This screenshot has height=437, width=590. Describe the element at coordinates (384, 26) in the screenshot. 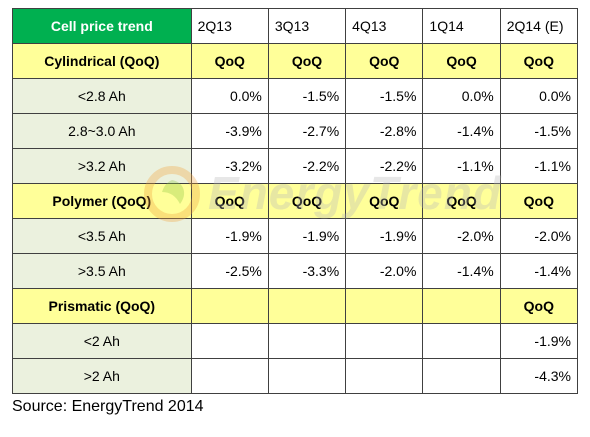

I see `period-4q13: 4Q13` at that location.